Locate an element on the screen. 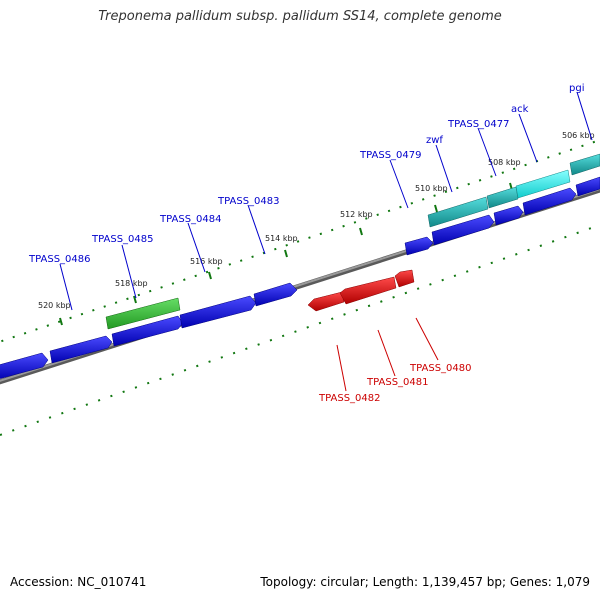 This screenshot has width=600, height=600. gene-label: TPASS_0483 is located at coordinates (248, 201).